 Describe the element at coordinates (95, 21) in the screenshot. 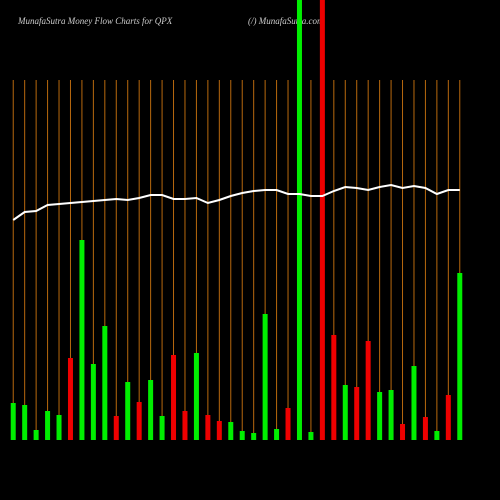

I see `chart-title: MunafaSutra Money Flow Charts for QPX` at that location.